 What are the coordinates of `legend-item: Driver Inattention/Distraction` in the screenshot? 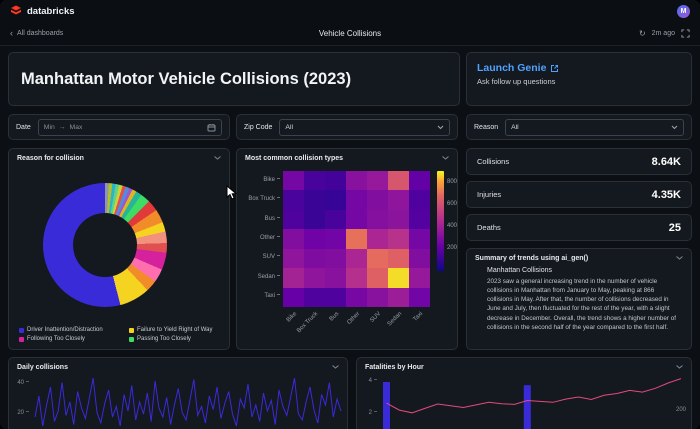 It's located at (71, 330).